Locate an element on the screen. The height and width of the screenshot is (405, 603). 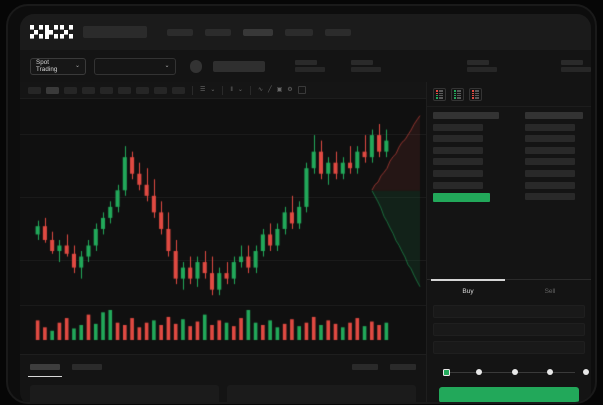
amount-field is located at coordinates (509, 329).